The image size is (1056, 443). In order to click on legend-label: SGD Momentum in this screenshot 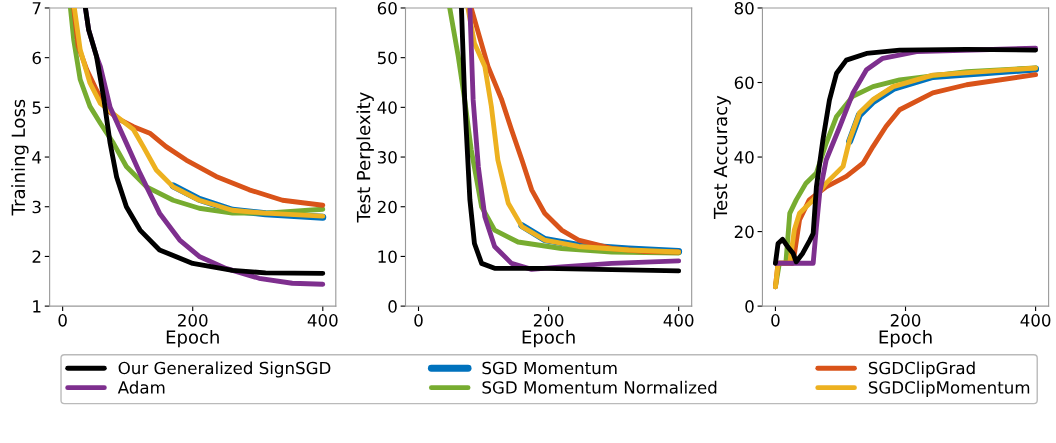, I will do `click(549, 368)`.